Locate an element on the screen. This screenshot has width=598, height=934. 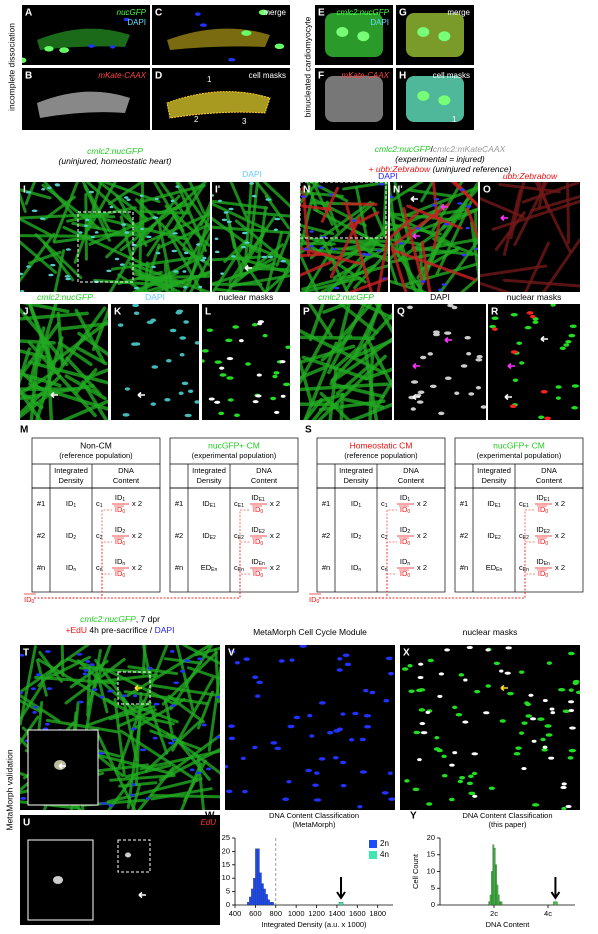
x-tick-label: 1600 is located at coordinates (357, 913).